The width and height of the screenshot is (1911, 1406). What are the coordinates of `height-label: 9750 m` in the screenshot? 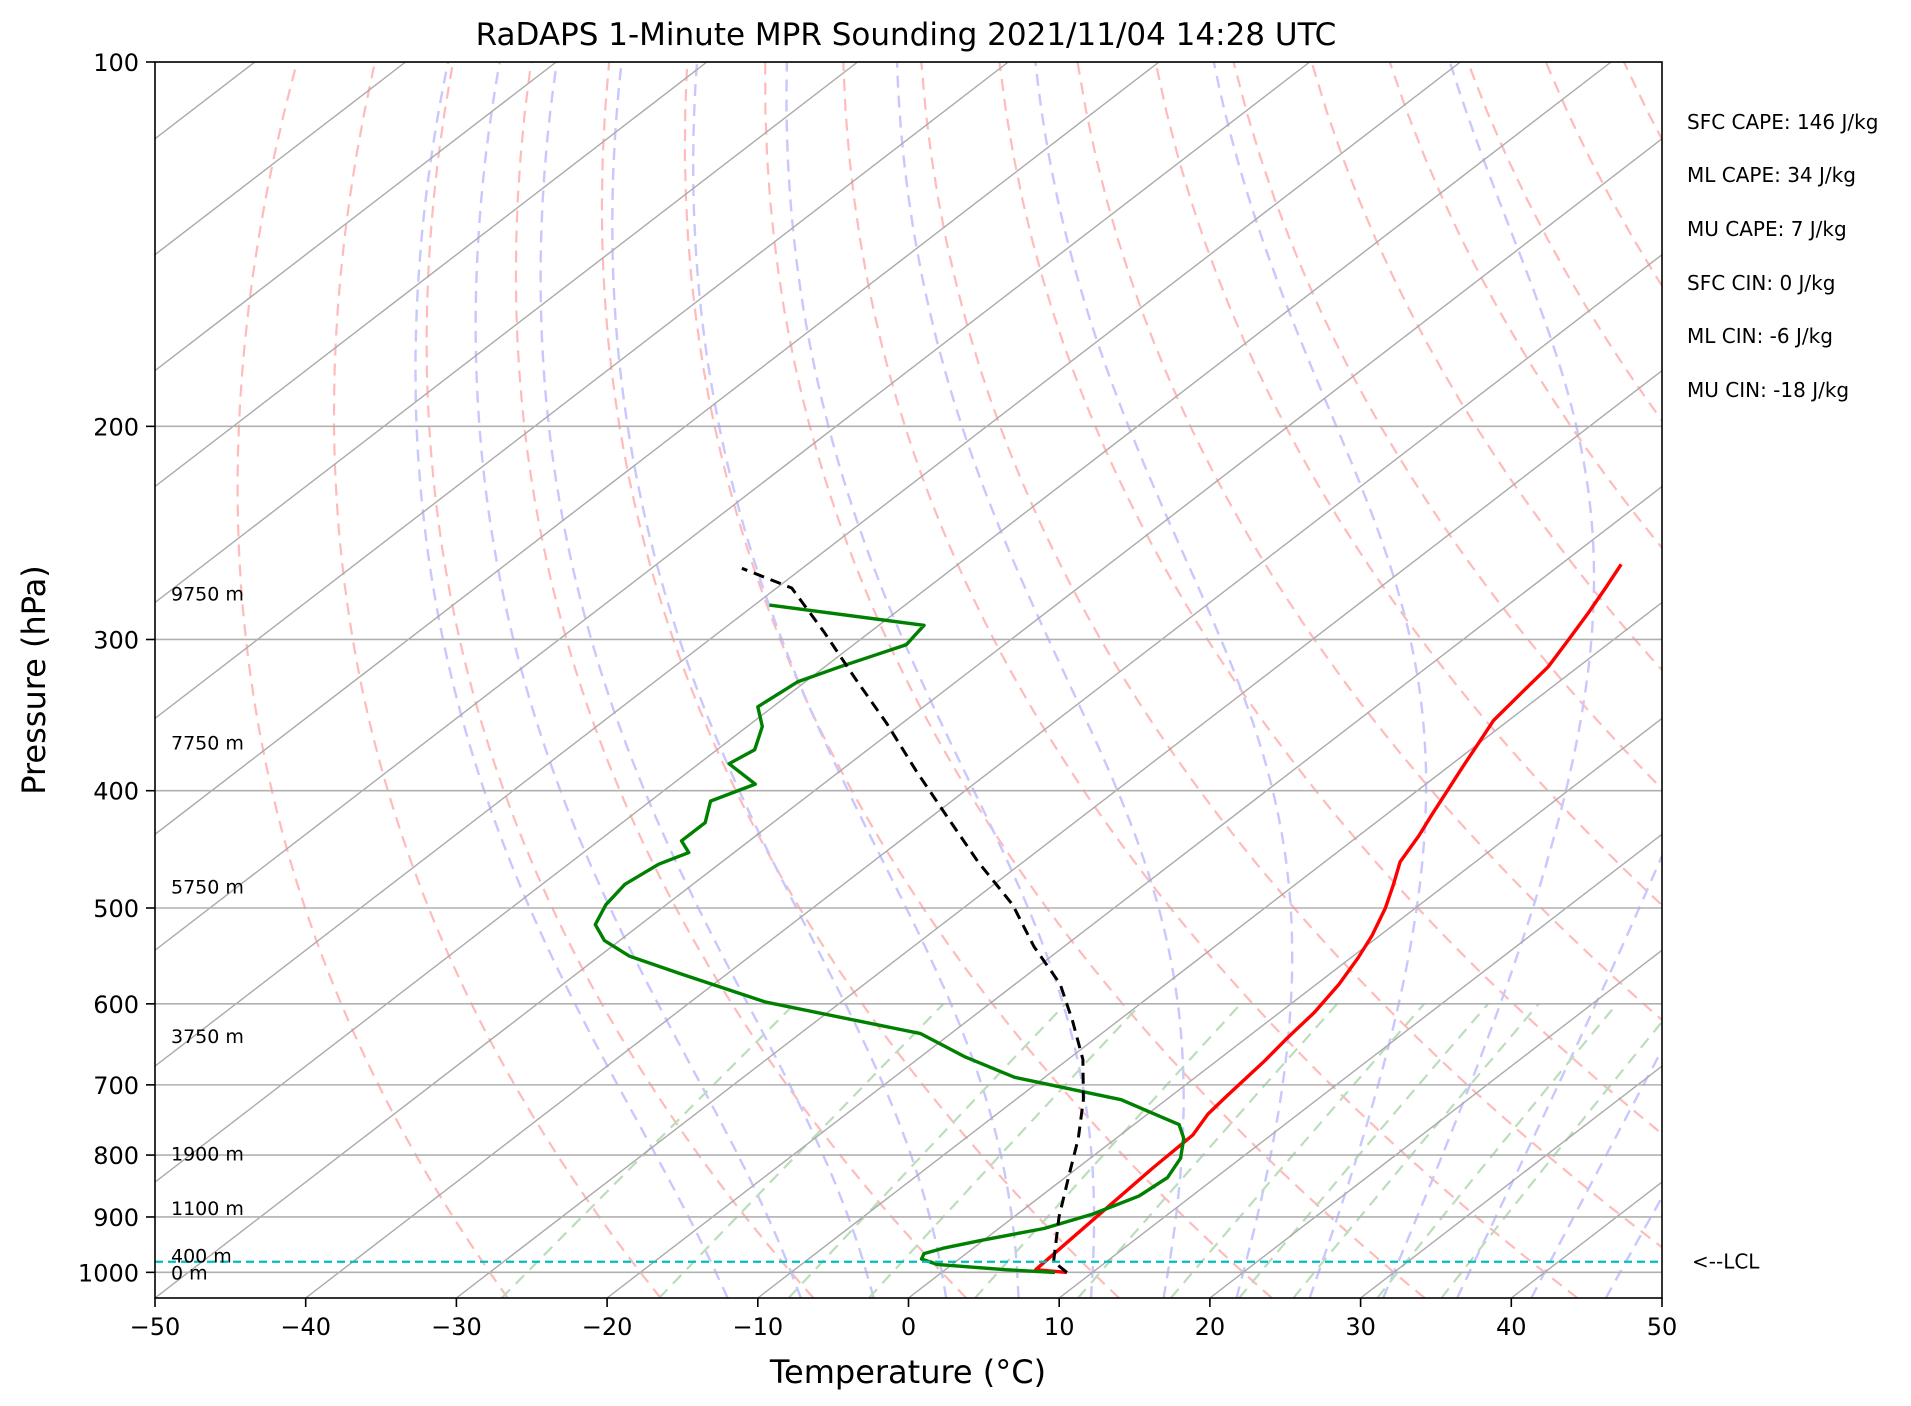 It's located at (207, 595).